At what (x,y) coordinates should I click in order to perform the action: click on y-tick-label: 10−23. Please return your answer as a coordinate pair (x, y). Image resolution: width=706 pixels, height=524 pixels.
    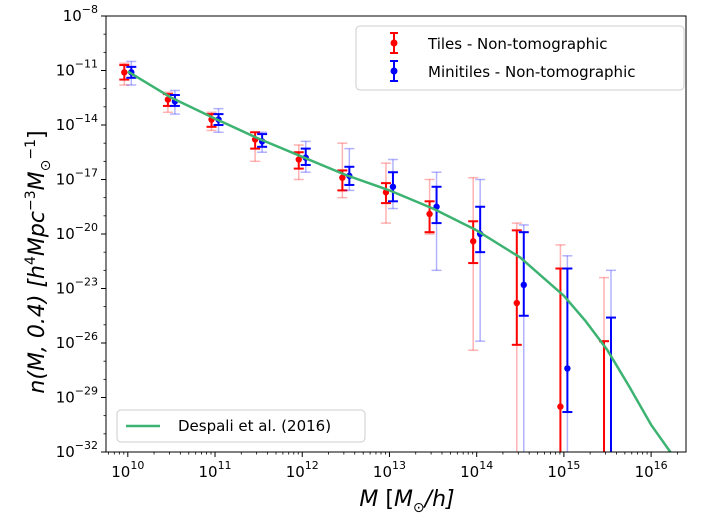
    Looking at the image, I should click on (77, 287).